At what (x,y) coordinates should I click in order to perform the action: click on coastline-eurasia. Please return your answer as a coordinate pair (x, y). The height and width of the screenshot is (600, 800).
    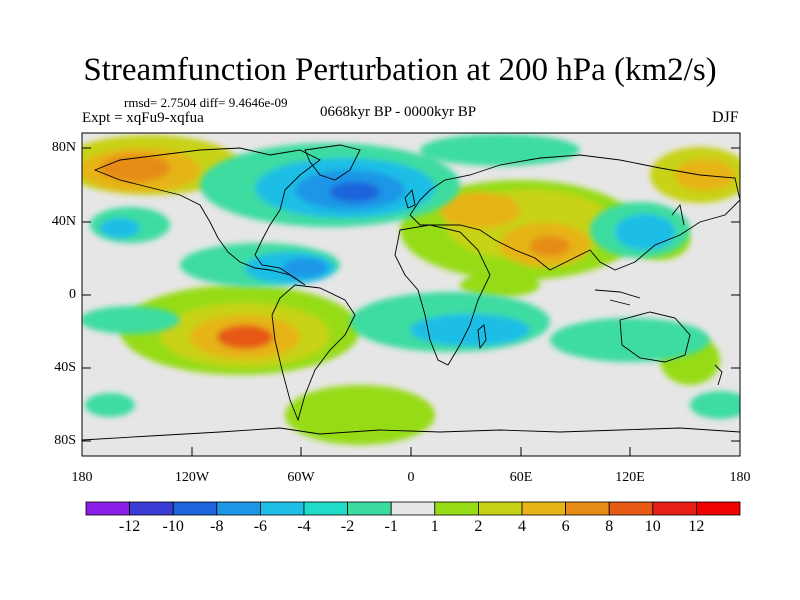
    Looking at the image, I should click on (574, 212).